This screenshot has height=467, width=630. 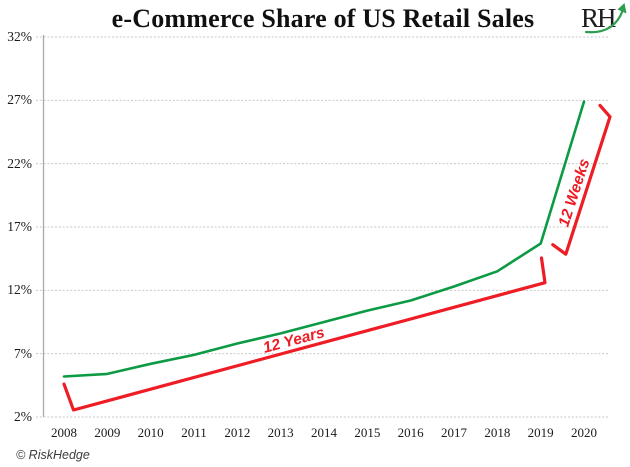 I want to click on x-tick-label: 2012, so click(x=237, y=432).